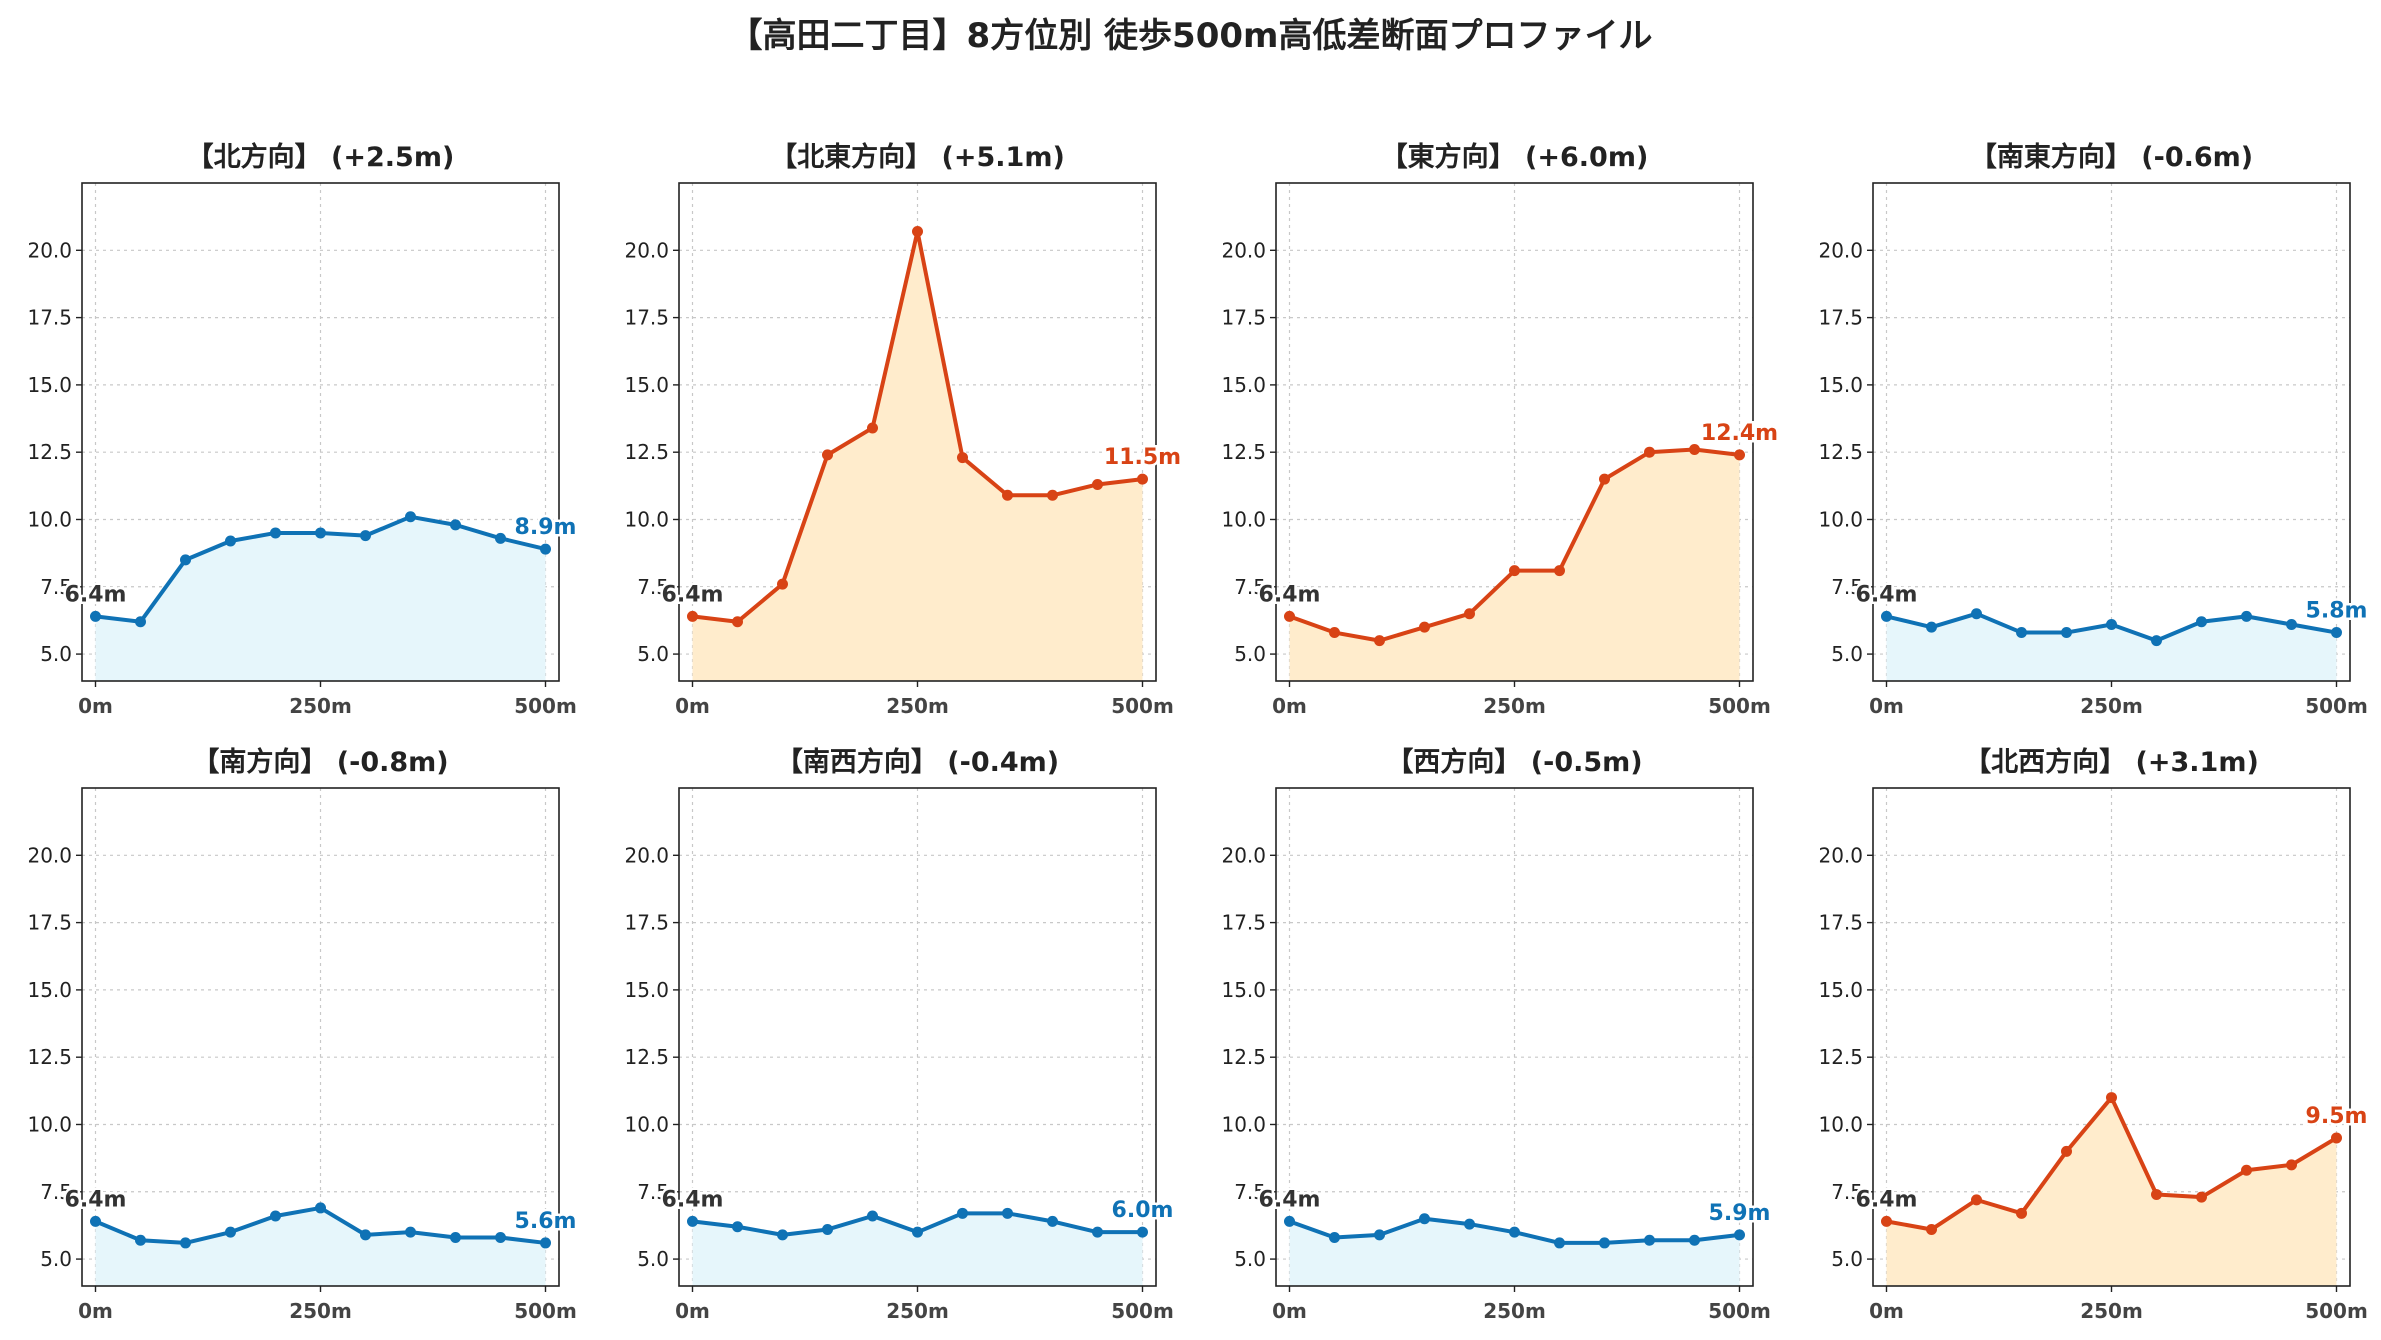 Image resolution: width=2381 pixels, height=1340 pixels. I want to click on chart-title: 【南東方向】 (-0.6m), so click(2111, 157).